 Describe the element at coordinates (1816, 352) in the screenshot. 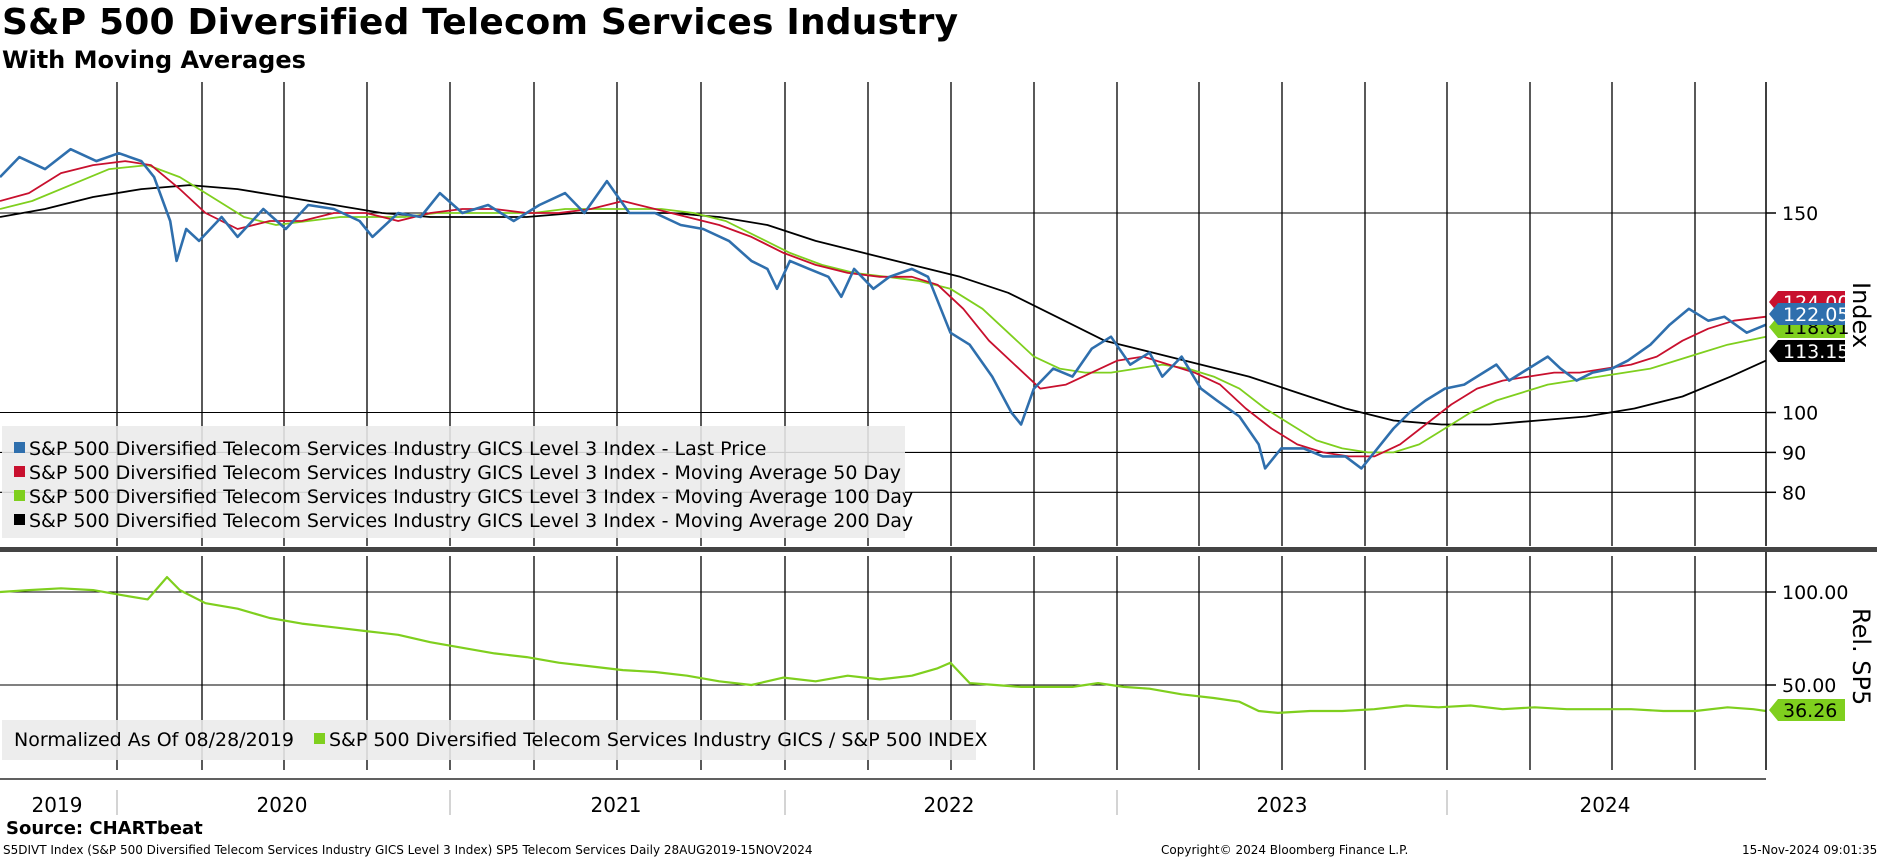

I see `tag-ma200-text: 113.15` at that location.